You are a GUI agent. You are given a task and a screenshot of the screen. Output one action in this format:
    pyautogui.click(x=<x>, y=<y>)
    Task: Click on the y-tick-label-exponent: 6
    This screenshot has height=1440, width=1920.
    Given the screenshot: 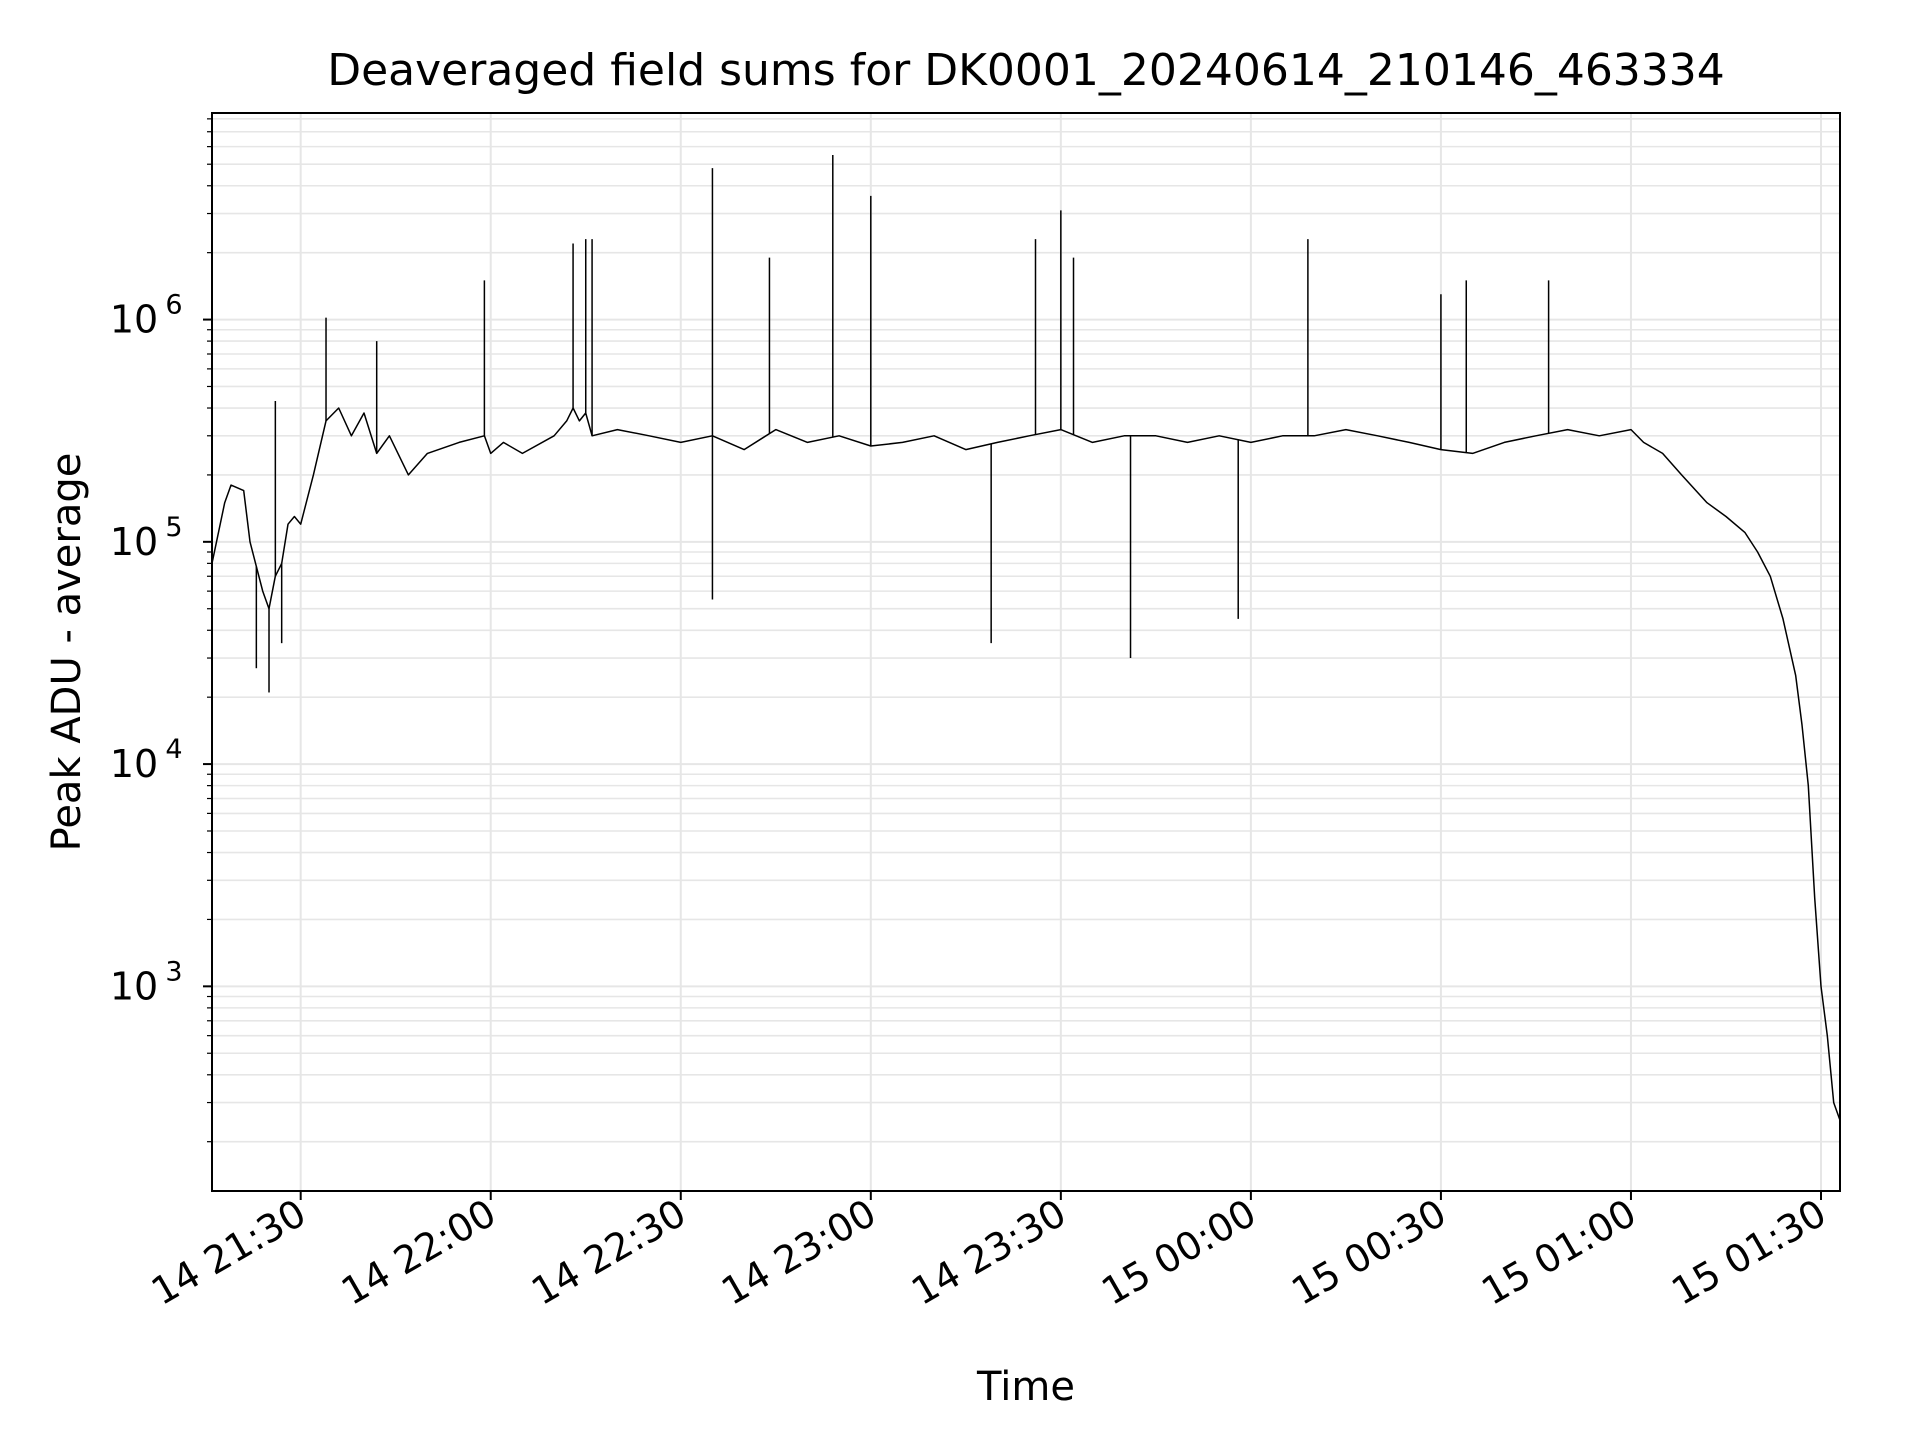 What is the action you would take?
    pyautogui.click(x=173, y=305)
    